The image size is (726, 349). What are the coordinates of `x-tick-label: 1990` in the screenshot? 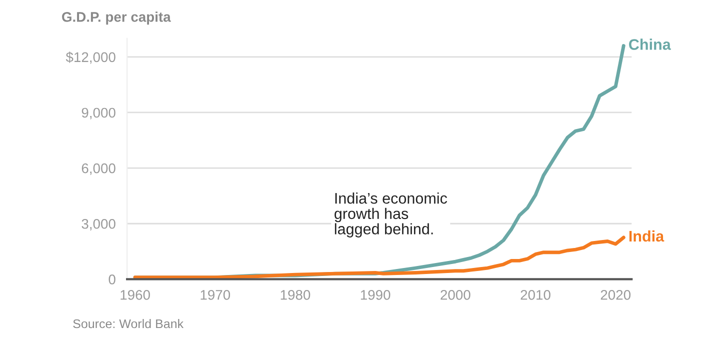 It's located at (375, 295).